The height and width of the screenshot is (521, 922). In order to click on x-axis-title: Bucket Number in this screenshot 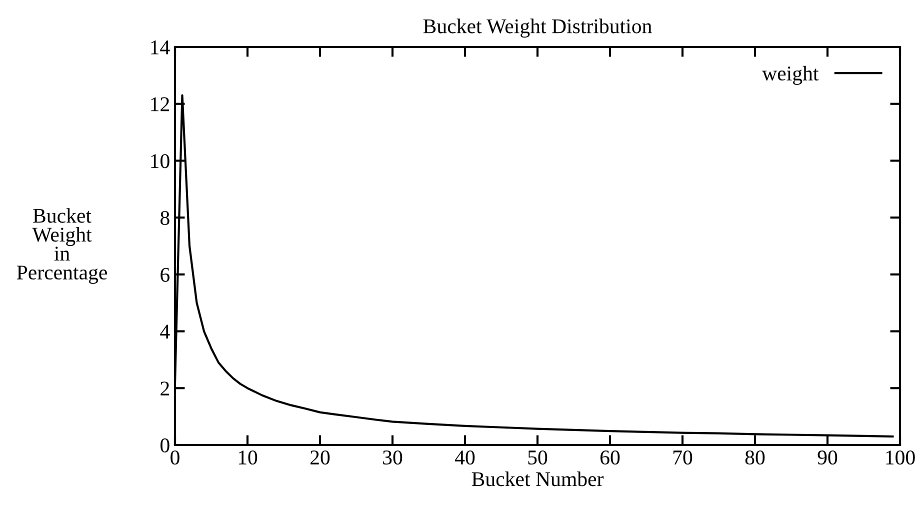, I will do `click(538, 479)`.